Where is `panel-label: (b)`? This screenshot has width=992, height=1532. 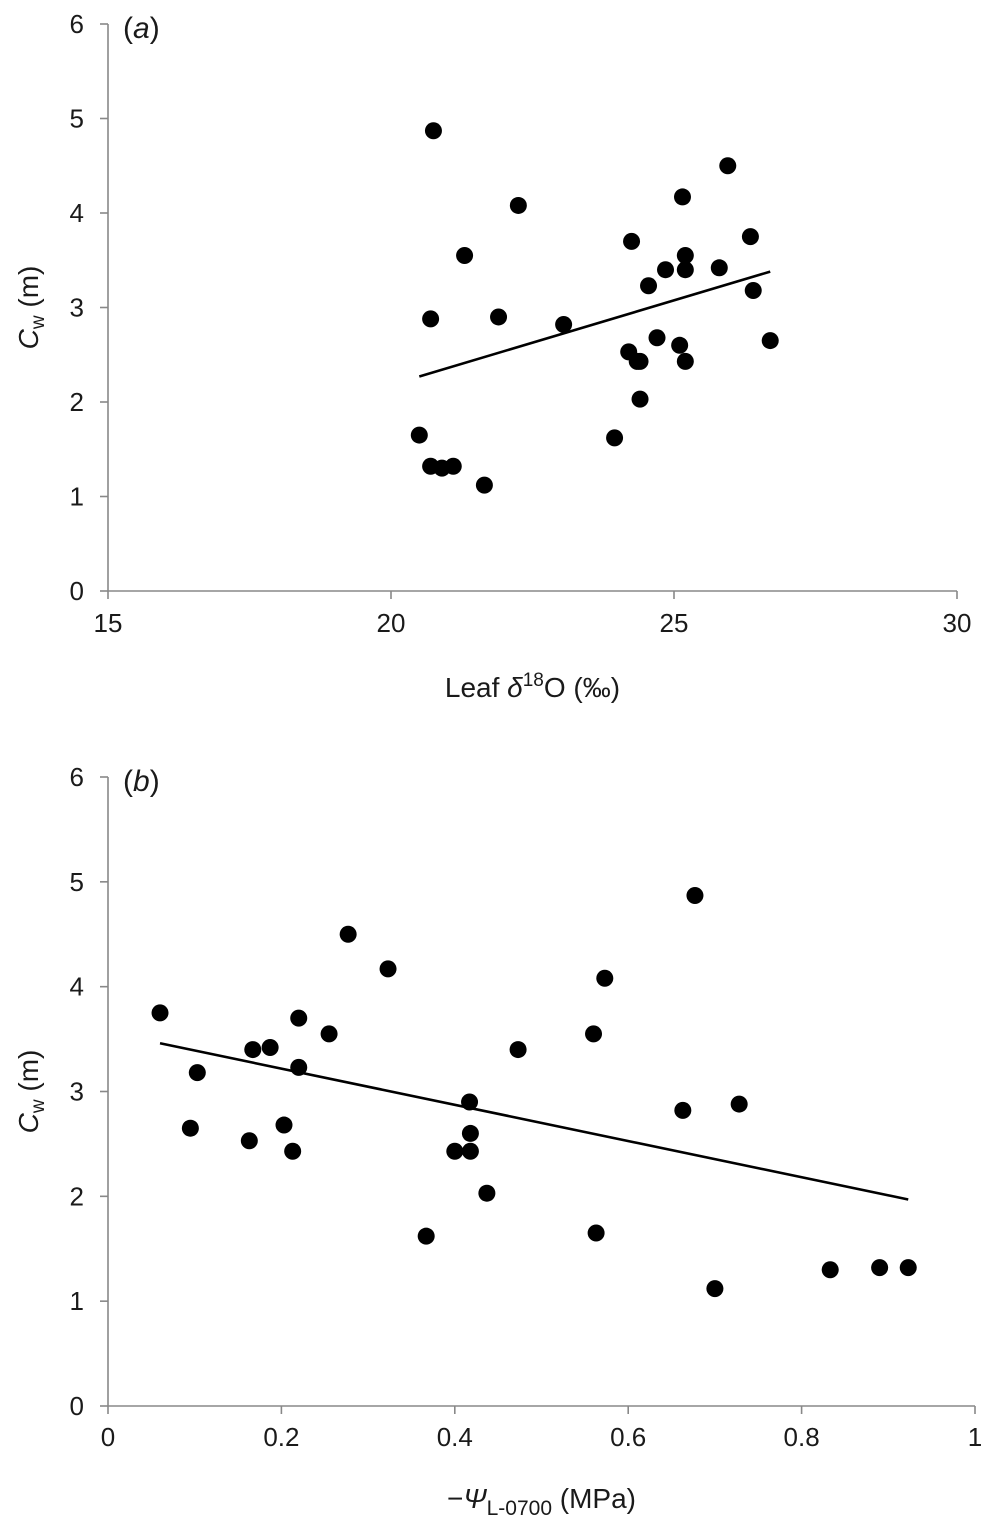
panel-label: (b) is located at coordinates (141, 781).